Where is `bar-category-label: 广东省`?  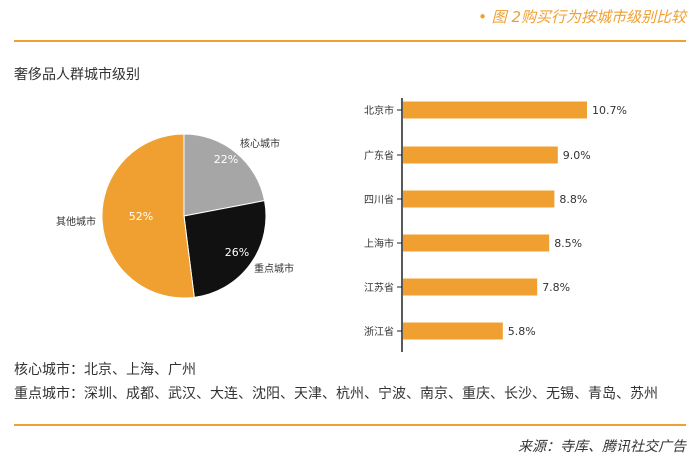 bar-category-label: 广东省 is located at coordinates (379, 155).